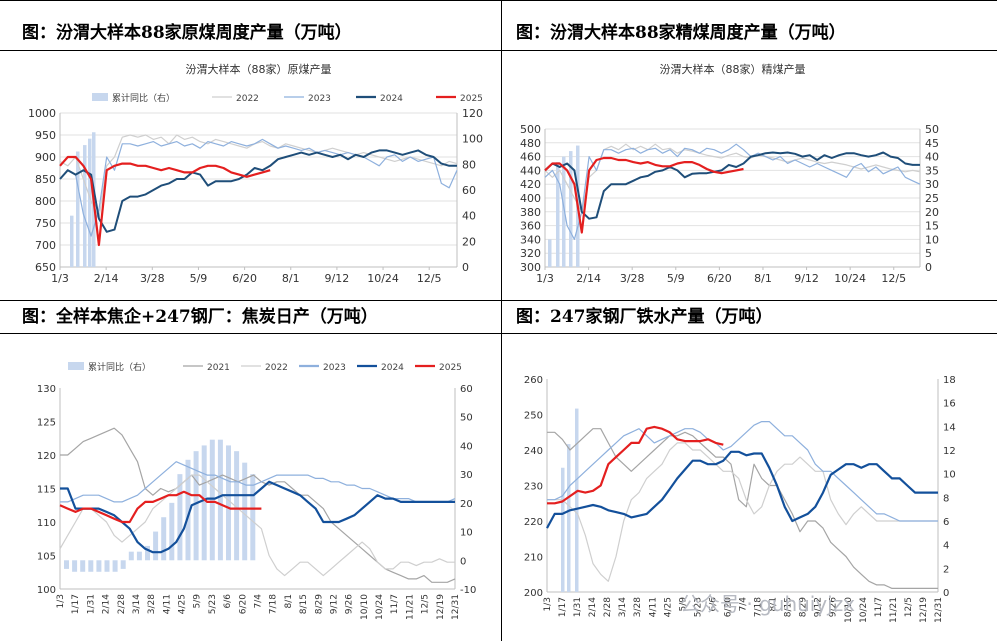 The width and height of the screenshot is (997, 641). What do you see at coordinates (928, 267) in the screenshot?
I see `c1-y2-tick-label: 0` at bounding box center [928, 267].